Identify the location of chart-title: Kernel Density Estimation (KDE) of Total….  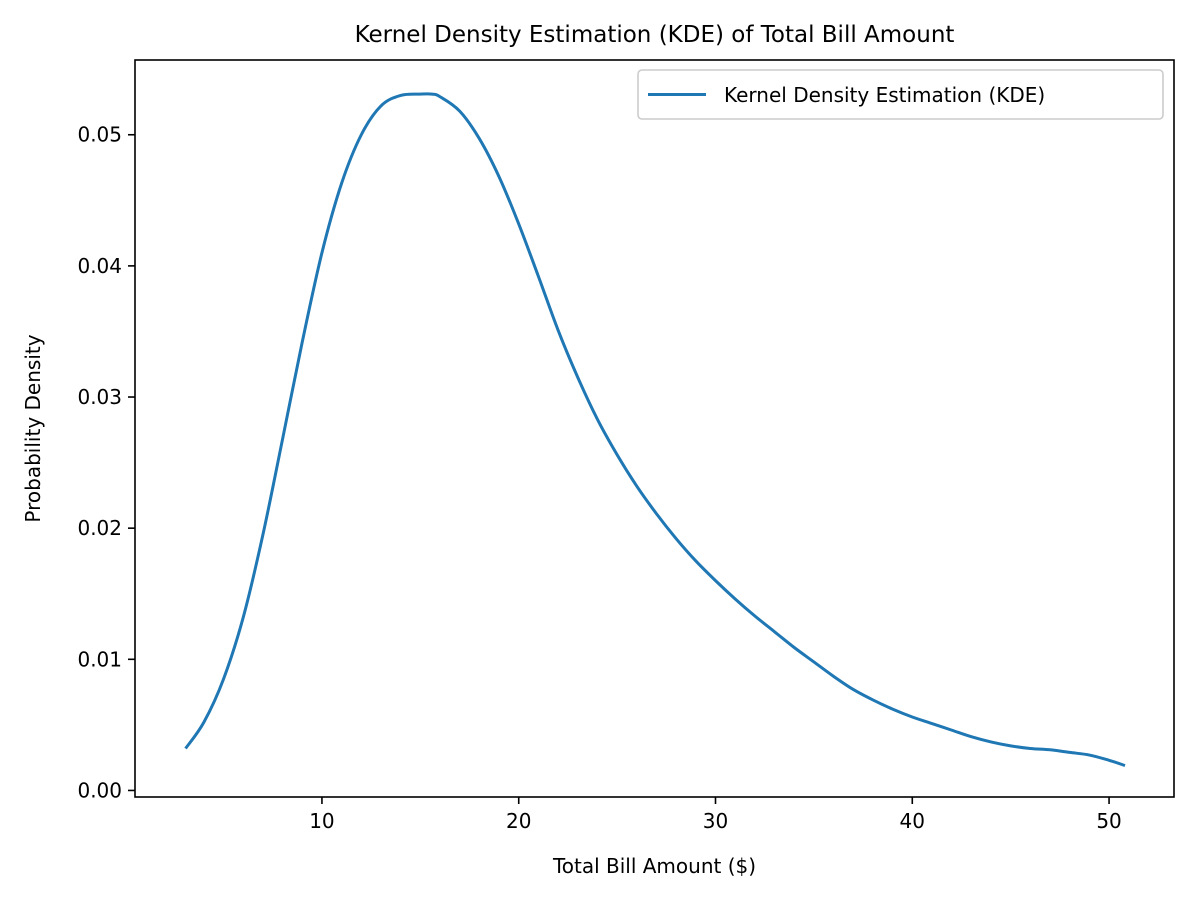
(655, 35).